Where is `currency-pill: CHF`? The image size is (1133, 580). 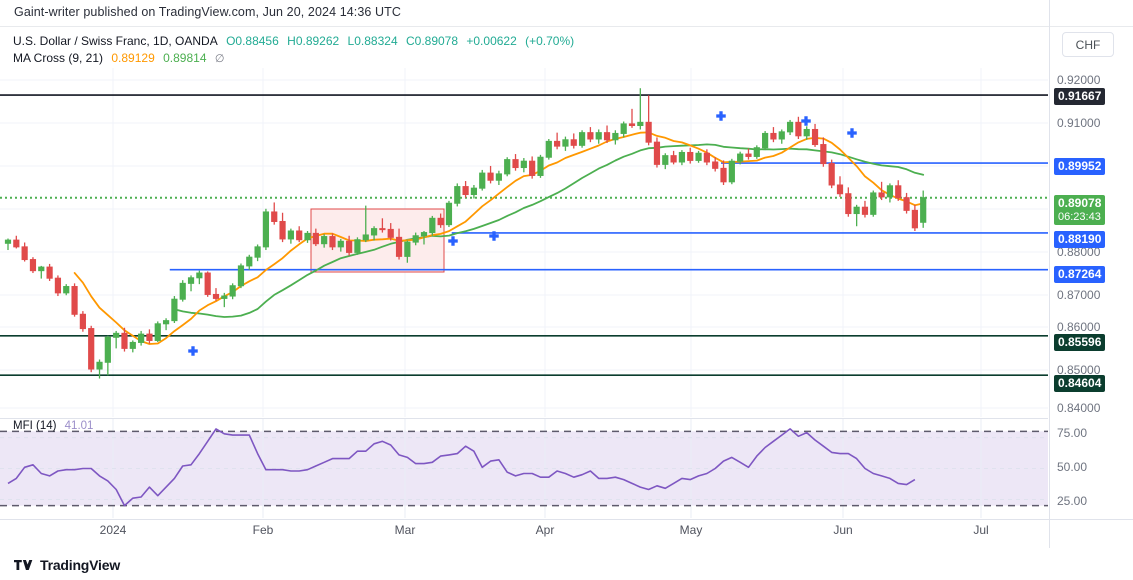 currency-pill: CHF is located at coordinates (1088, 44).